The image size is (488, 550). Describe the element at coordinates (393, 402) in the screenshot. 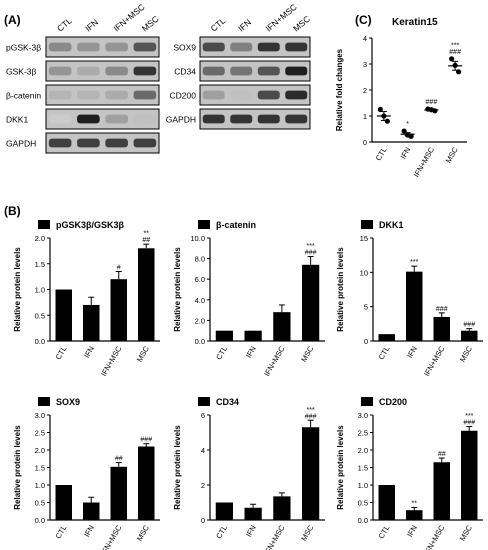

I see `chart-title: CD200` at that location.